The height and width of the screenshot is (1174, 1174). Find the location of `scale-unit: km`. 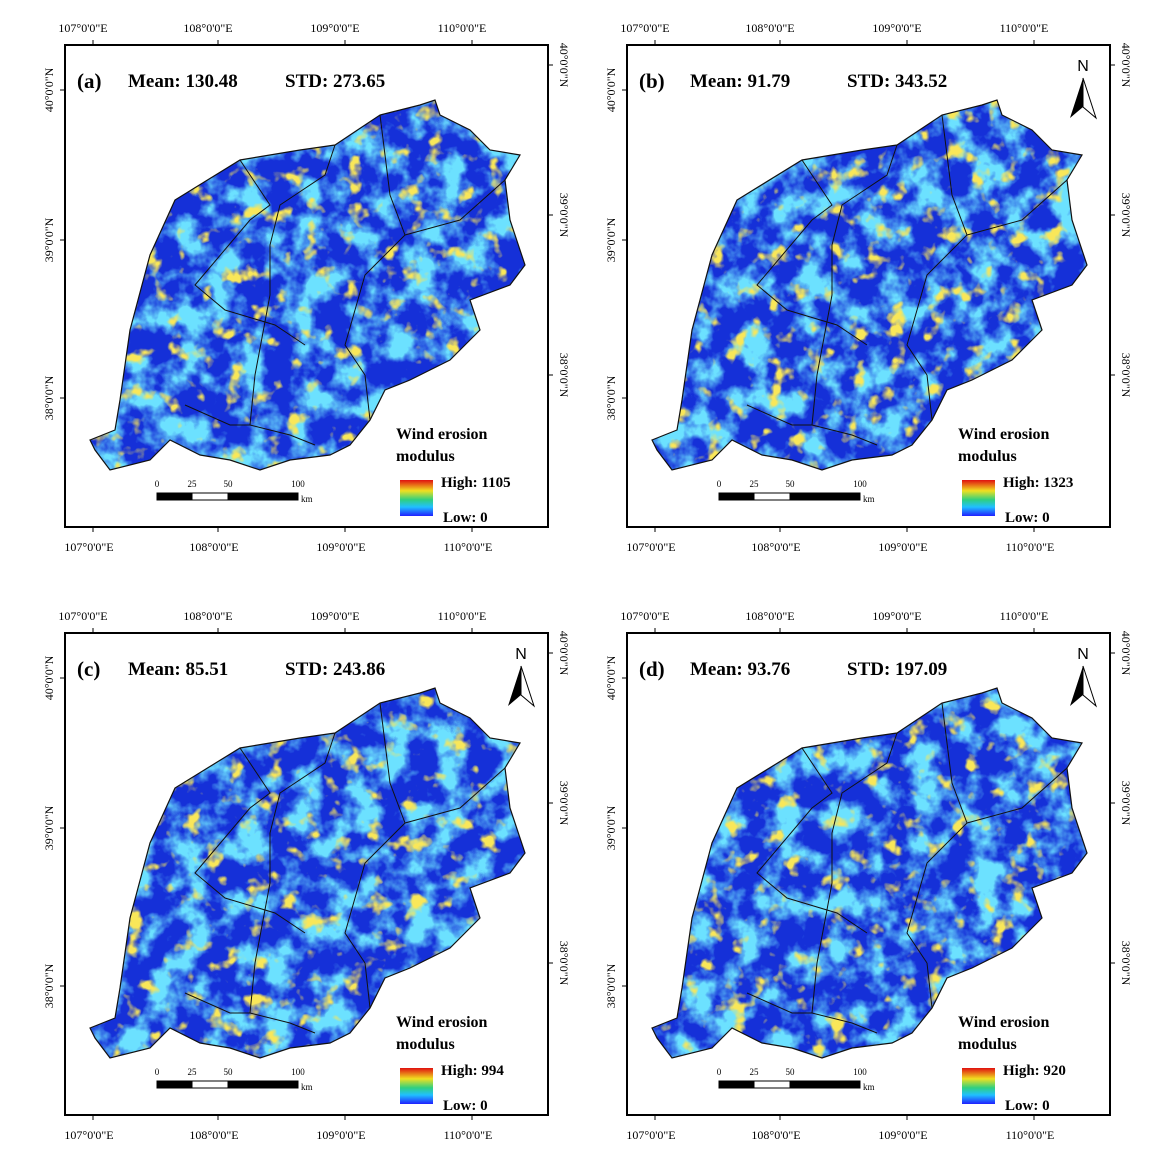

scale-unit: km is located at coordinates (869, 1087).